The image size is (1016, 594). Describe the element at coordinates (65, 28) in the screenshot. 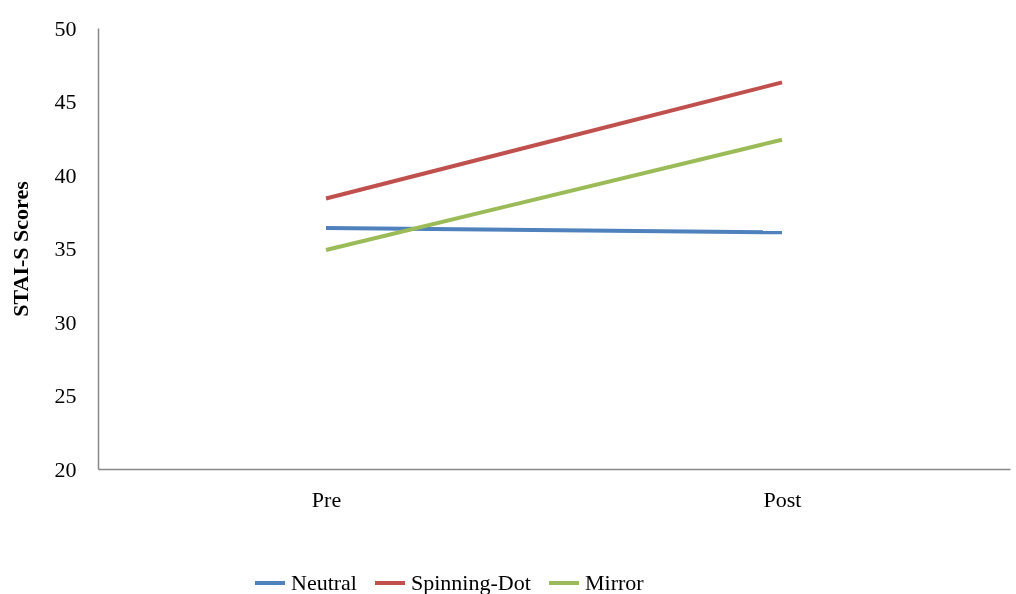

I see `y-tick-label: 50` at that location.